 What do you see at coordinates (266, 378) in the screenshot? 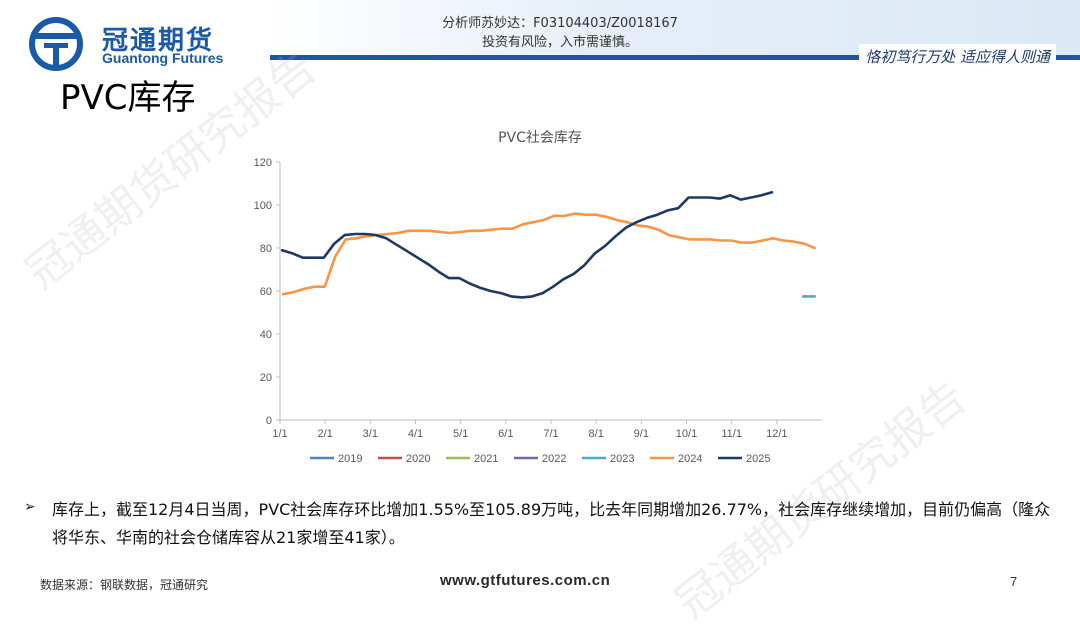
I see `y-tick-label: 20` at bounding box center [266, 378].